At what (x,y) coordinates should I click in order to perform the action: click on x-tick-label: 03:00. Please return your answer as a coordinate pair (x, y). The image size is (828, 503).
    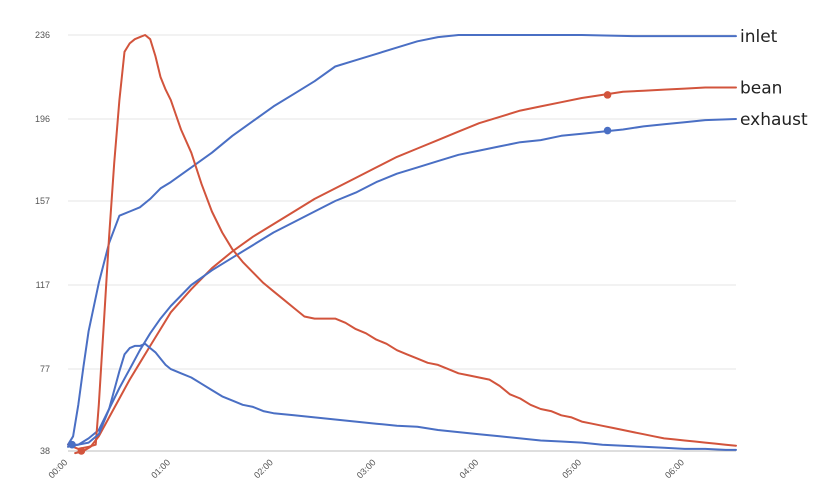
    Looking at the image, I should click on (366, 468).